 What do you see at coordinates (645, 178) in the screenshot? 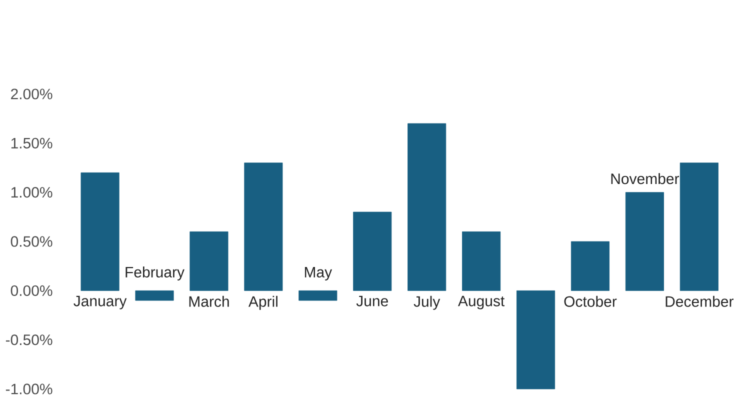
I see `x-tick-label: November` at bounding box center [645, 178].